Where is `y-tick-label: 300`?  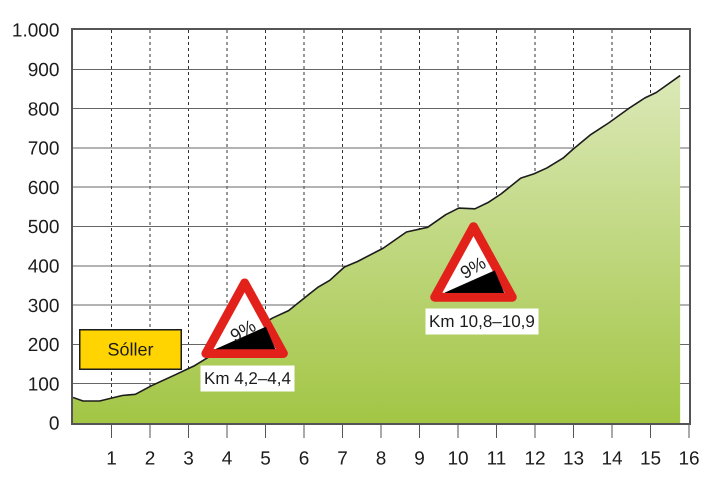 y-tick-label: 300 is located at coordinates (44, 306).